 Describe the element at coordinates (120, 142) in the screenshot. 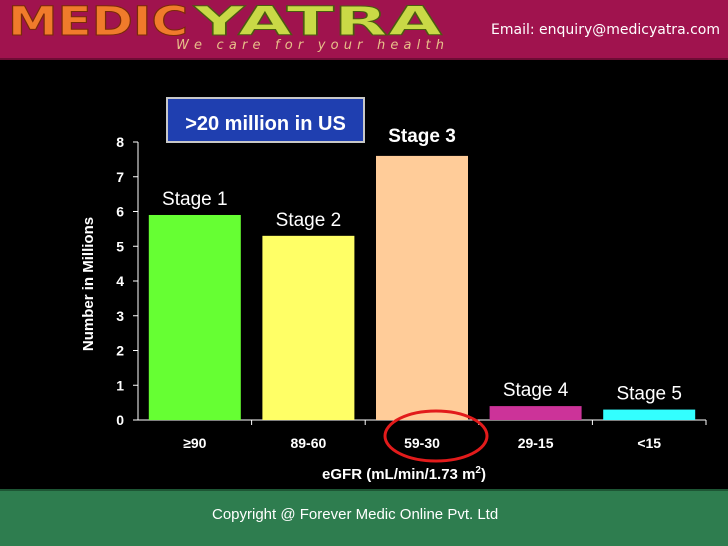

I see `y-tick-label: 8` at that location.